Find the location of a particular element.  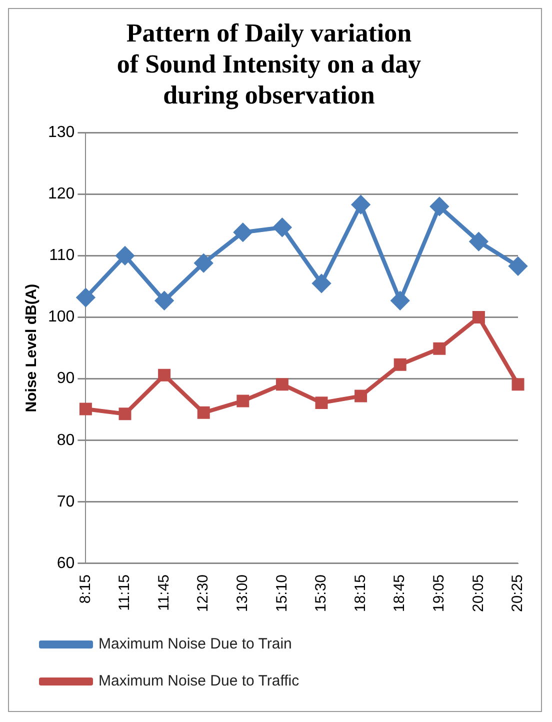

y-tick-label: 80 is located at coordinates (65, 440).